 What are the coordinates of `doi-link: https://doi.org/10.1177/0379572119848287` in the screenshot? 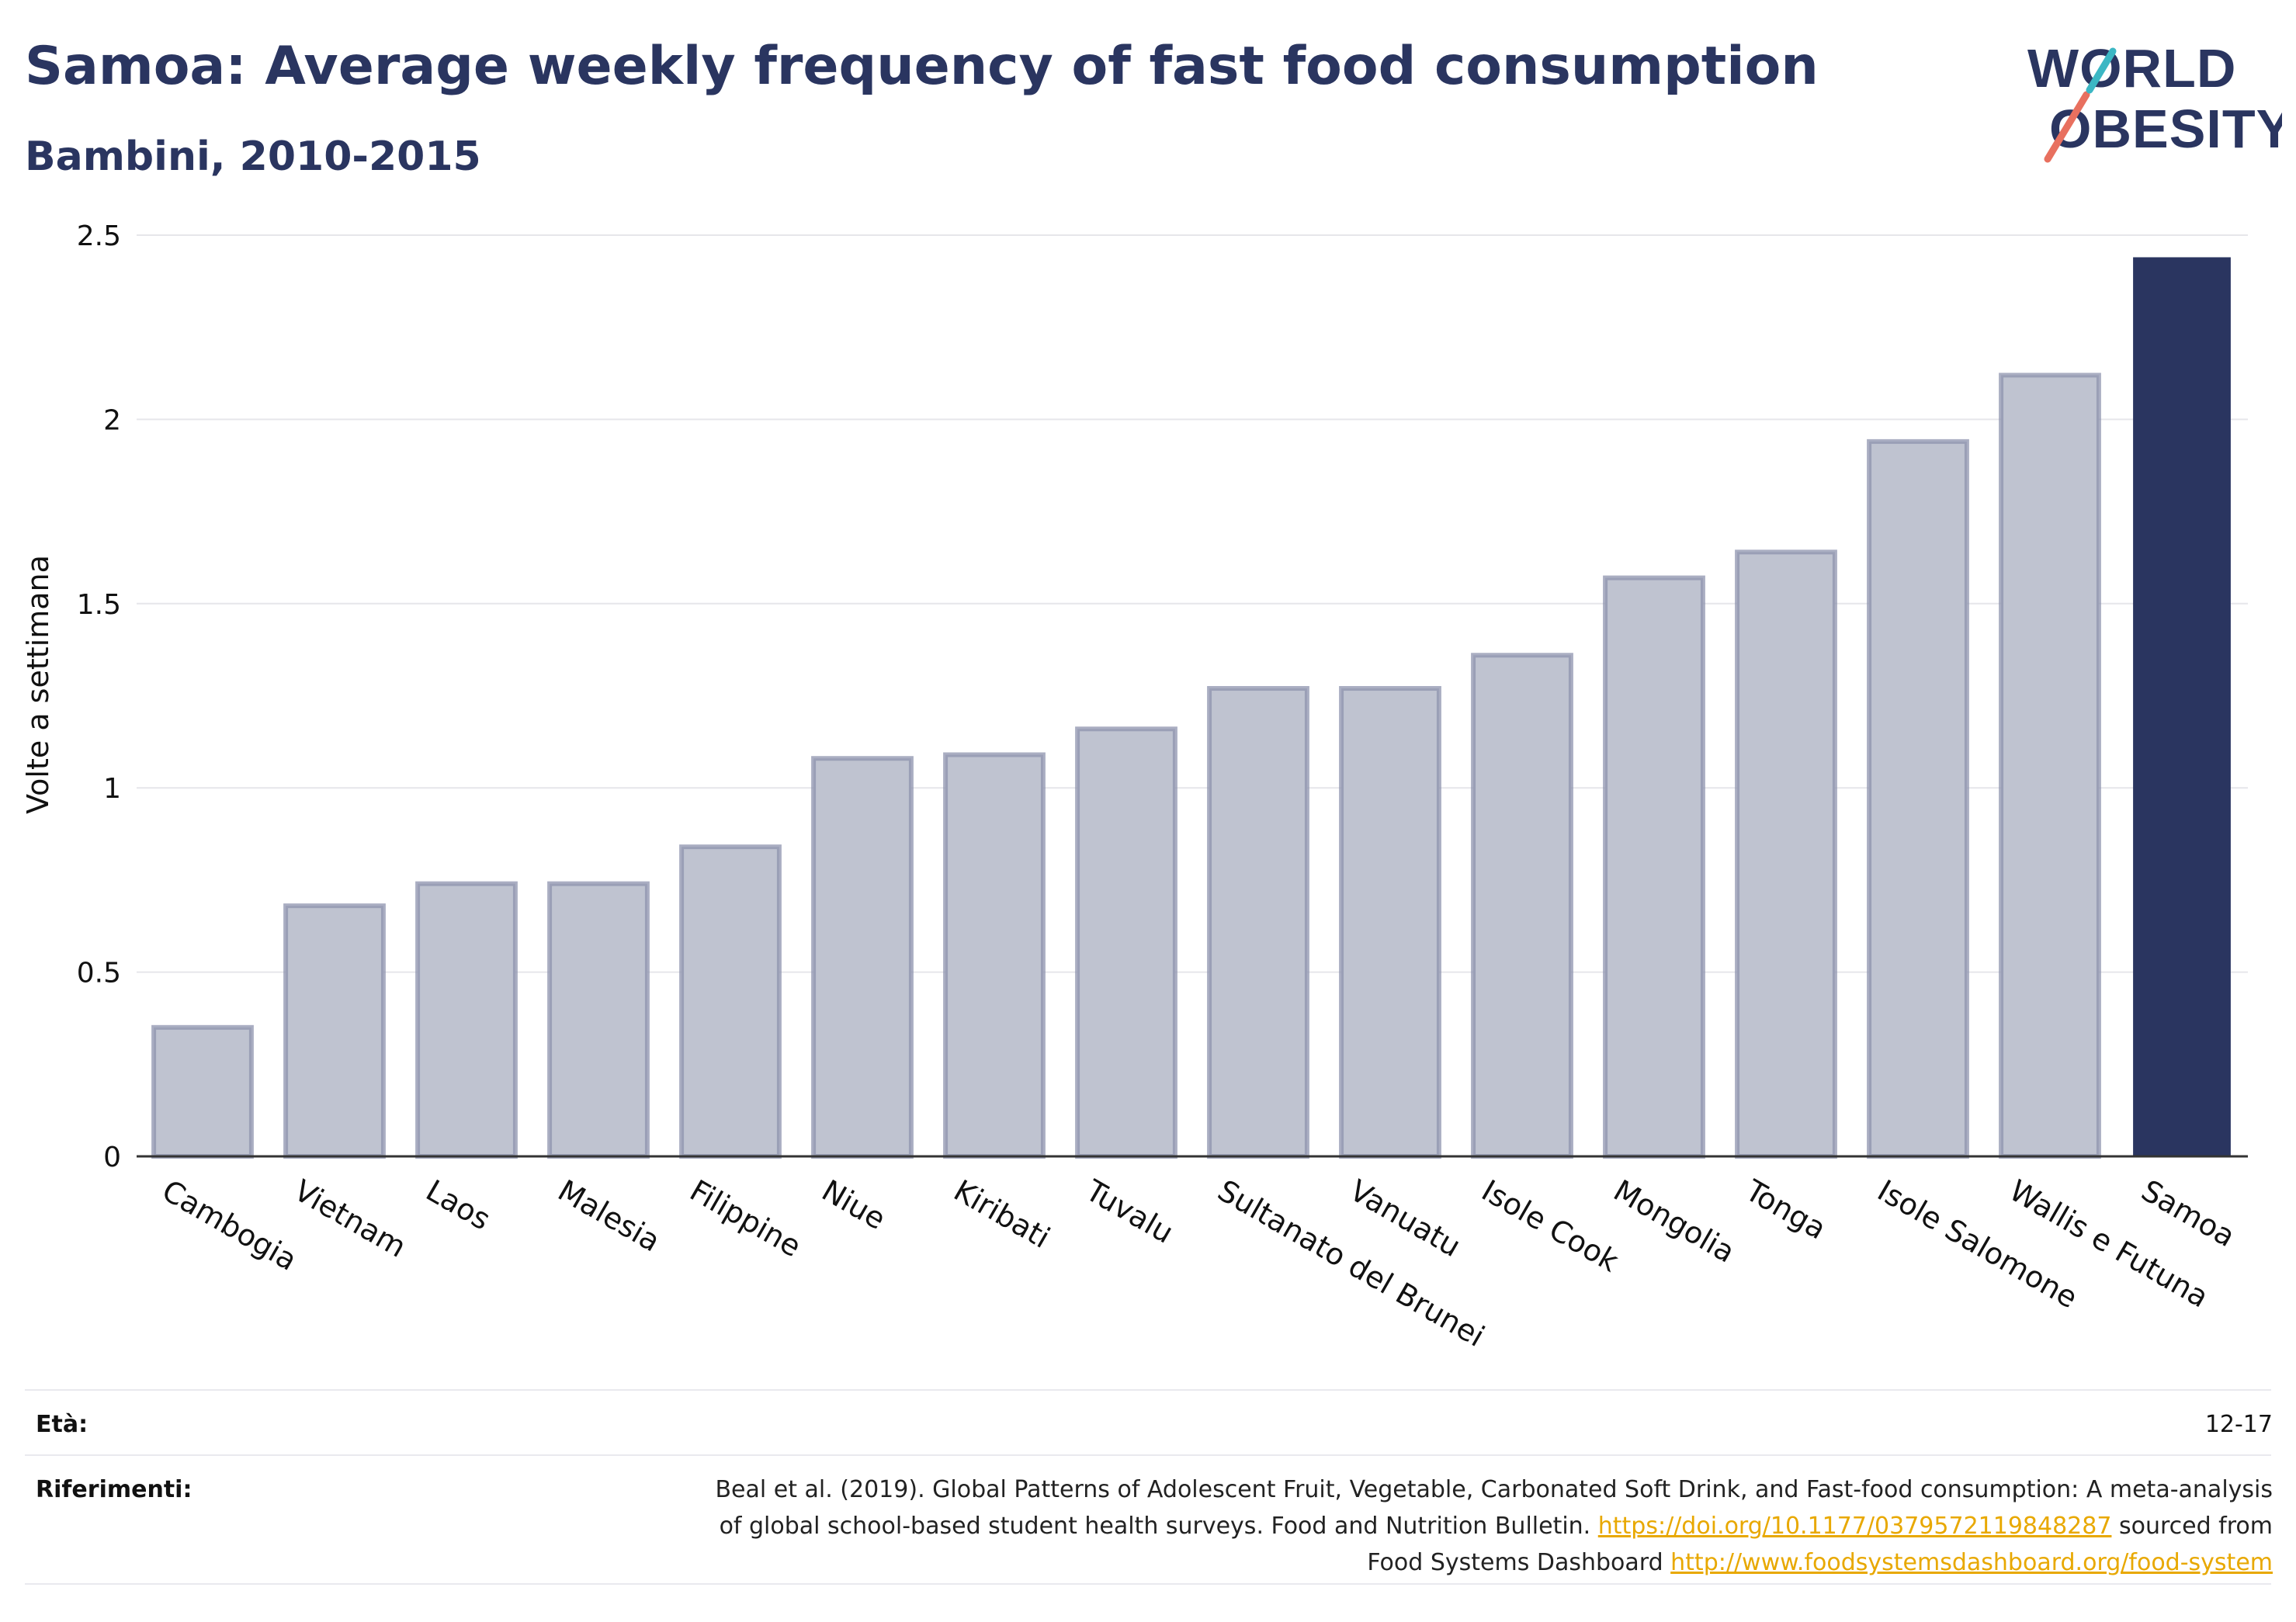 It's located at (1854, 1526).